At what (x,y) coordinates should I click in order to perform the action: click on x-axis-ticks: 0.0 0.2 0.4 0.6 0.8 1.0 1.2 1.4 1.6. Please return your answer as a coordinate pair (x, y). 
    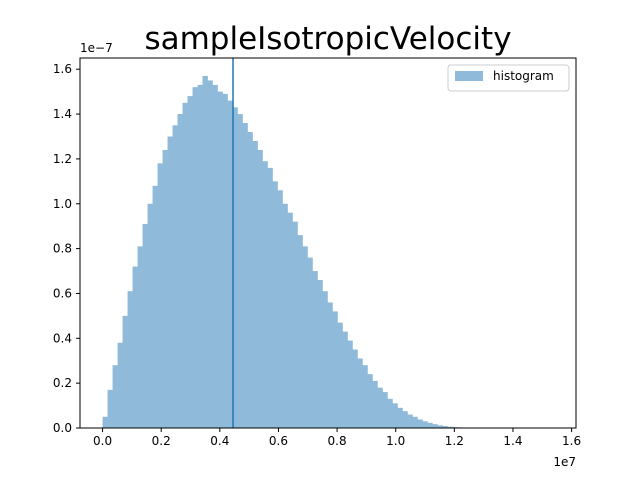
    Looking at the image, I should click on (337, 438).